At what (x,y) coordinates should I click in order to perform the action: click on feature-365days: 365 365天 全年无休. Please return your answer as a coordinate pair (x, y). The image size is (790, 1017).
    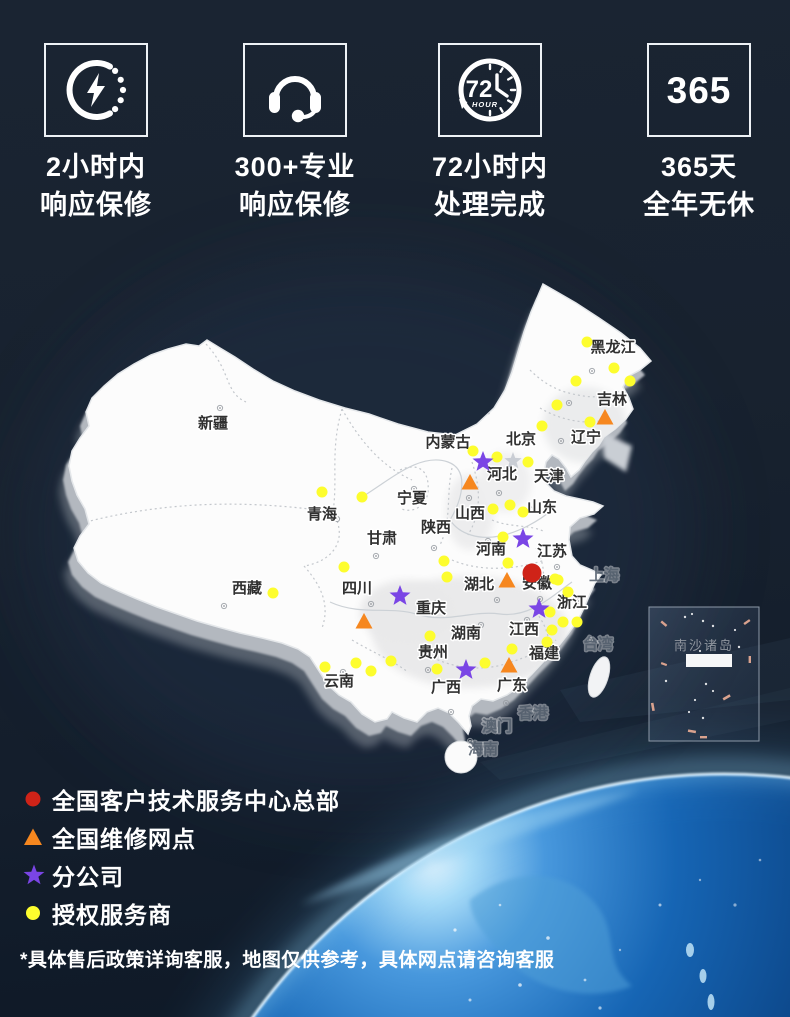
    Looking at the image, I should click on (697, 133).